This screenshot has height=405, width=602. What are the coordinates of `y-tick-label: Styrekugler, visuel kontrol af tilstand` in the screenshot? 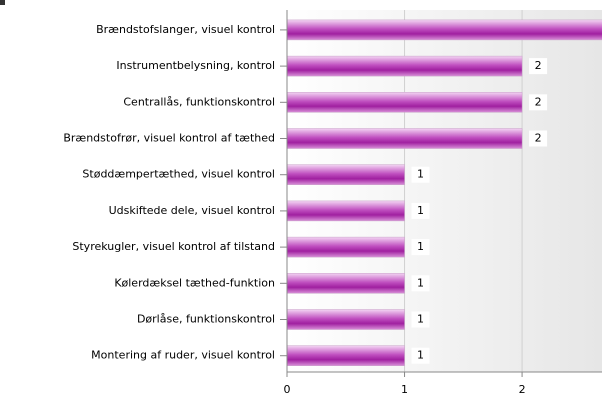 It's located at (173, 246).